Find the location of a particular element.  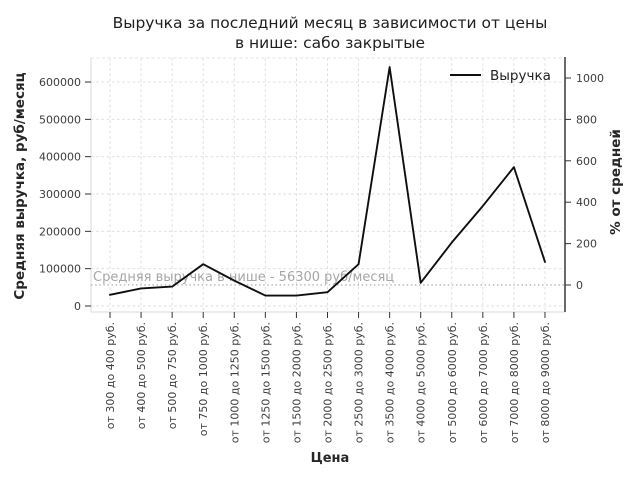

y-left-tick-label: 0 is located at coordinates (77, 306).